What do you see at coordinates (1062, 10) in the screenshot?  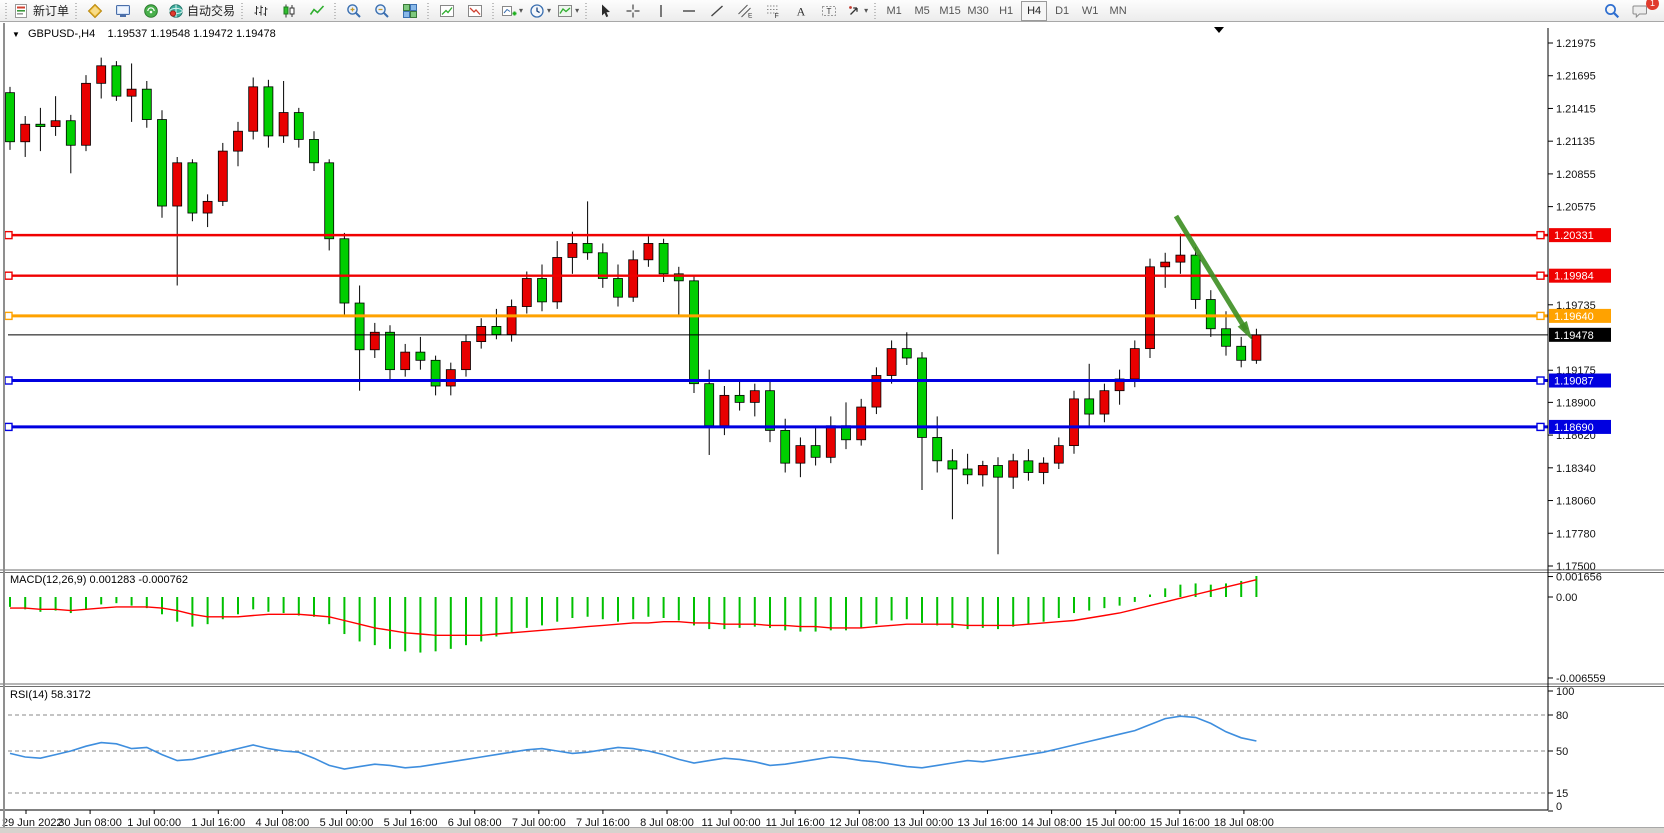 I see `timeframe-d1-button: D1` at bounding box center [1062, 10].